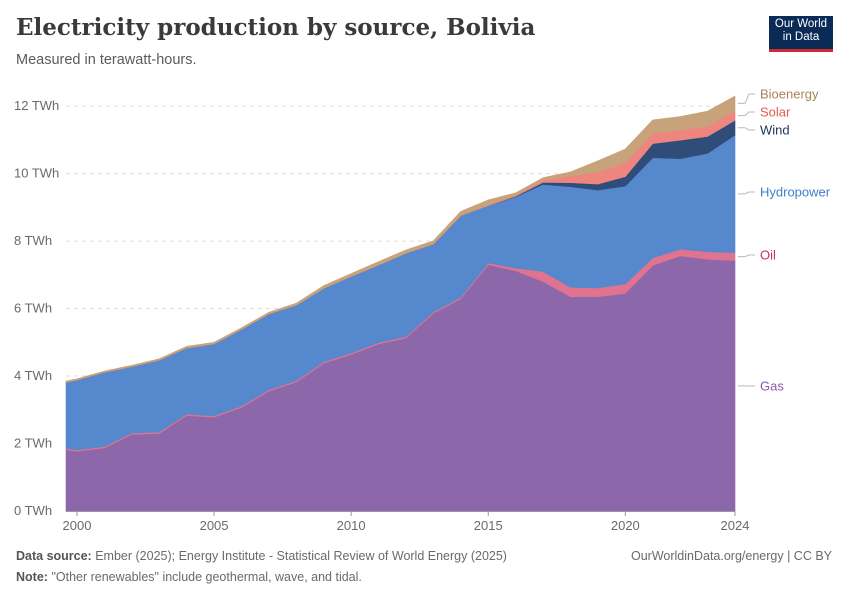  Describe the element at coordinates (772, 386) in the screenshot. I see `legend-label-gas: Gas` at that location.